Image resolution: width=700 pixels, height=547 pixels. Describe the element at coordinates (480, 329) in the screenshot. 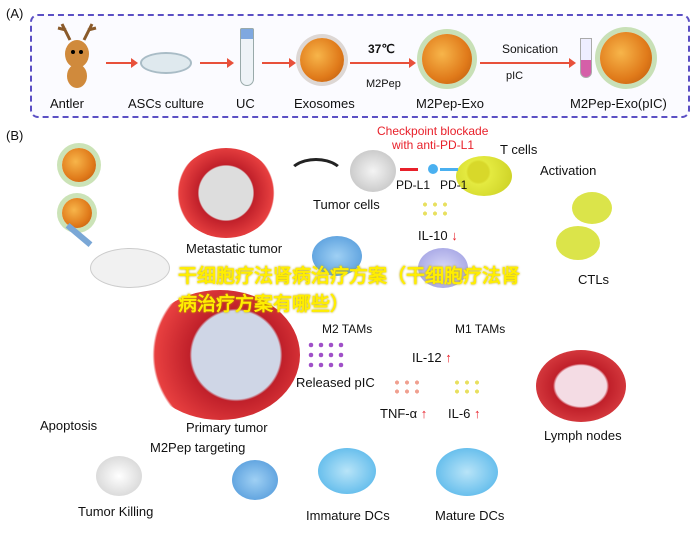

I see `m1-tams-label: M1 TAMs` at that location.